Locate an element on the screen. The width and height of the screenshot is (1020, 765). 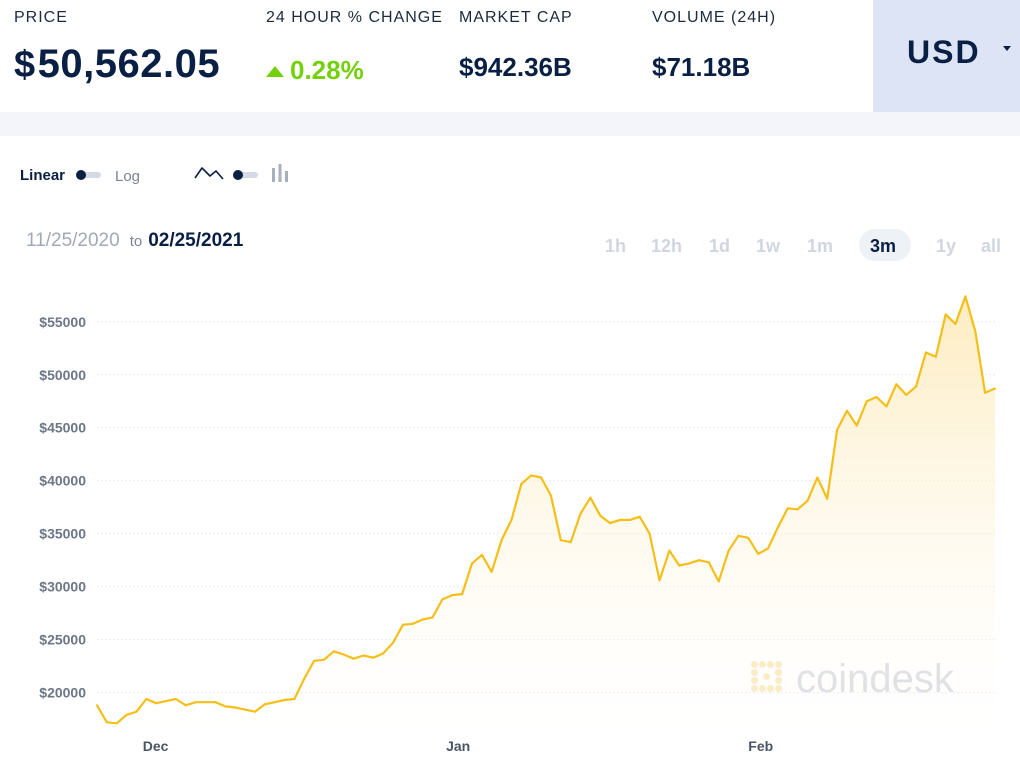
currency-selector: USD is located at coordinates (946, 56).